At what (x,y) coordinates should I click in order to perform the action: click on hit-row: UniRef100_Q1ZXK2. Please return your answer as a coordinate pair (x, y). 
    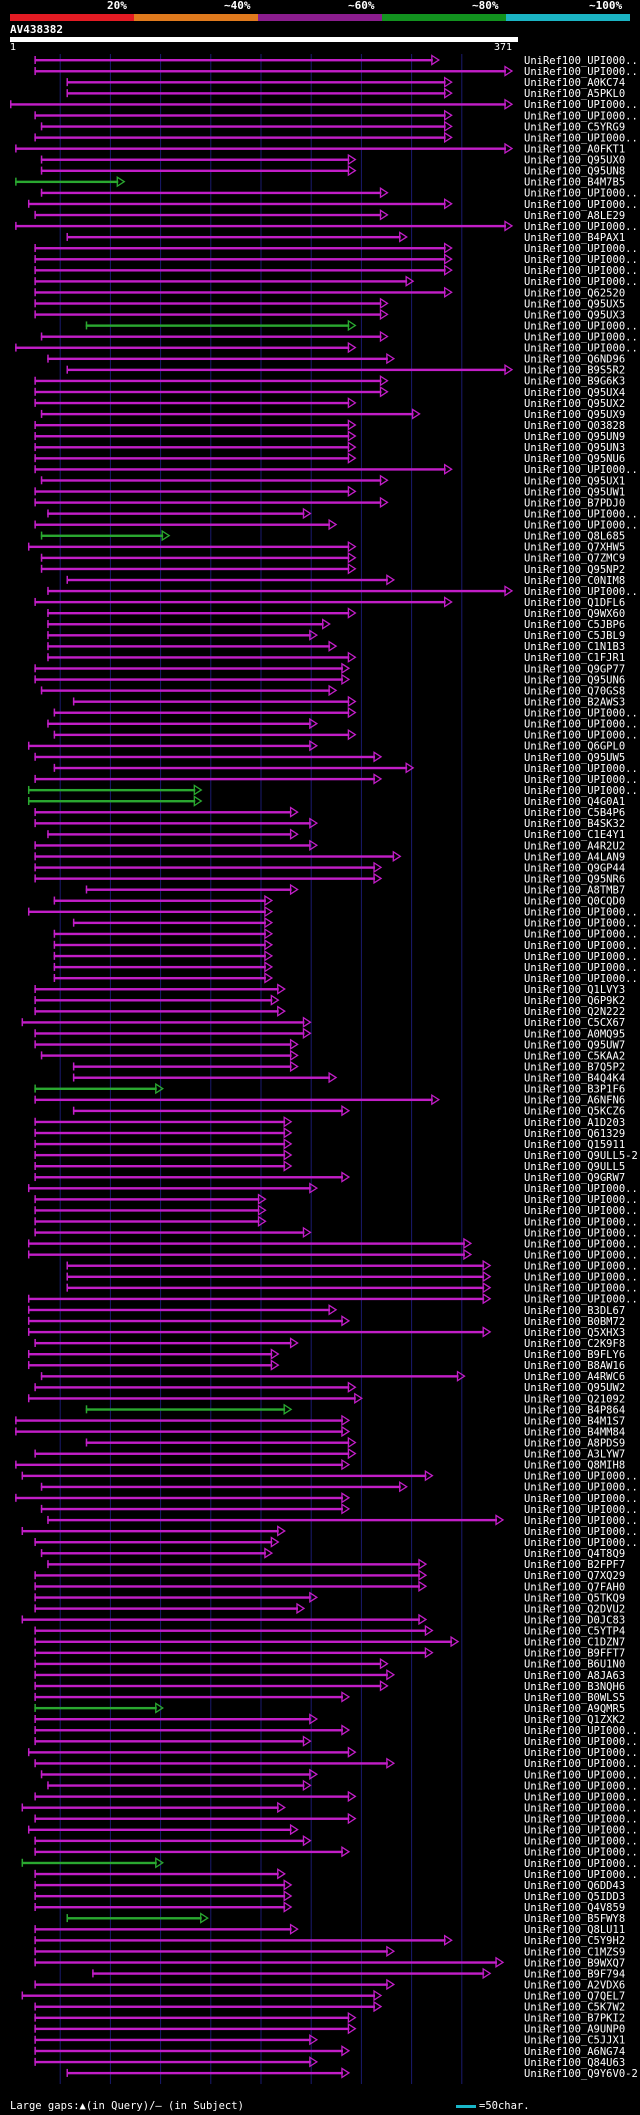
    Looking at the image, I should click on (329, 1719).